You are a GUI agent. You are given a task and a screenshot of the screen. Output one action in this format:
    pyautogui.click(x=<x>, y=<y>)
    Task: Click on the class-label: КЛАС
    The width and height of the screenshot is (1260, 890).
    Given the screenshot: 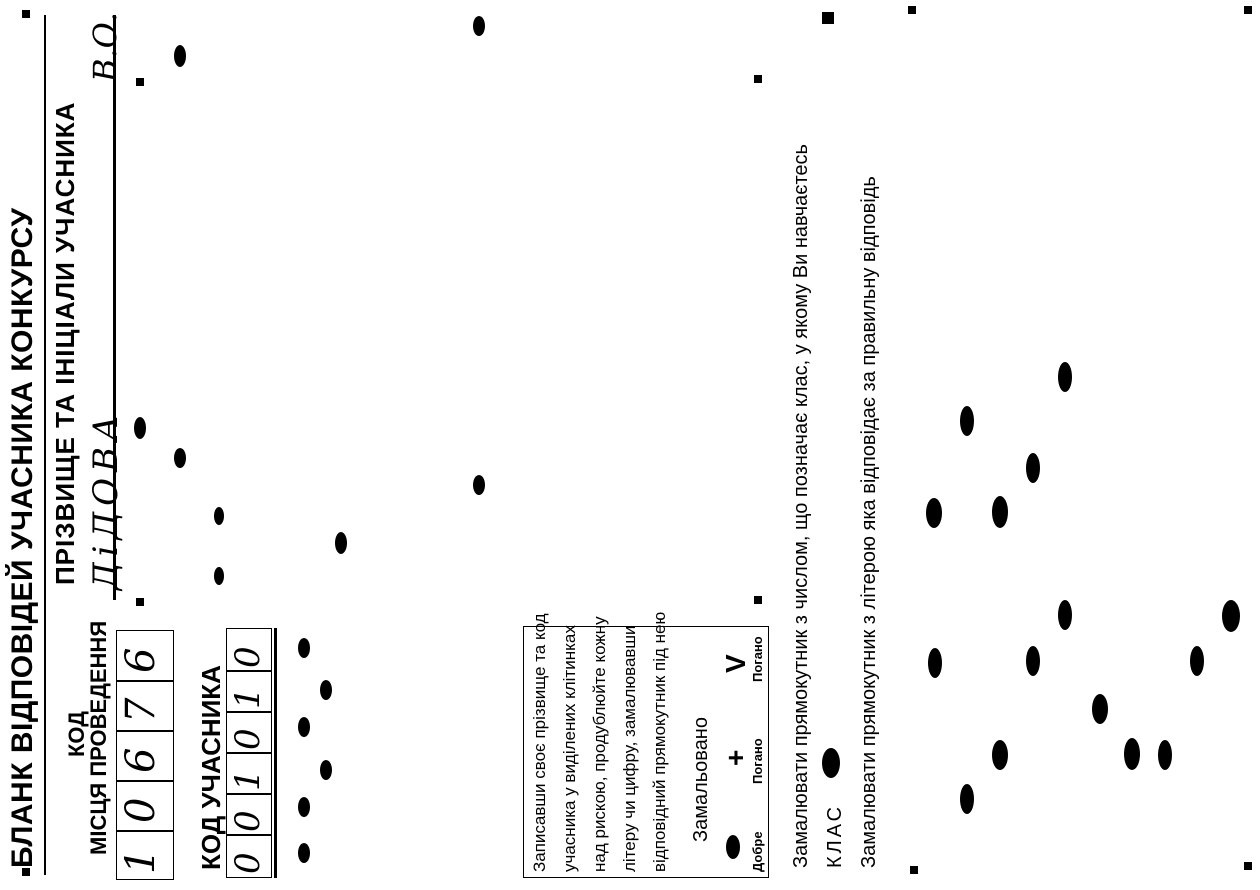 What is the action you would take?
    pyautogui.click(x=835, y=835)
    